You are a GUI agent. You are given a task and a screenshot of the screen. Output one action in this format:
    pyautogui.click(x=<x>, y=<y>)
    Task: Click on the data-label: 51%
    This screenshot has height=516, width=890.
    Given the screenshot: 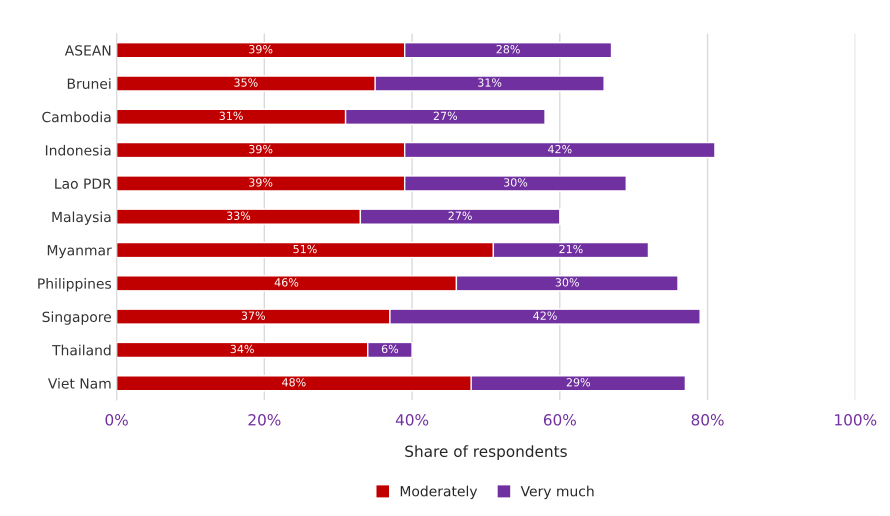 What is the action you would take?
    pyautogui.click(x=305, y=249)
    